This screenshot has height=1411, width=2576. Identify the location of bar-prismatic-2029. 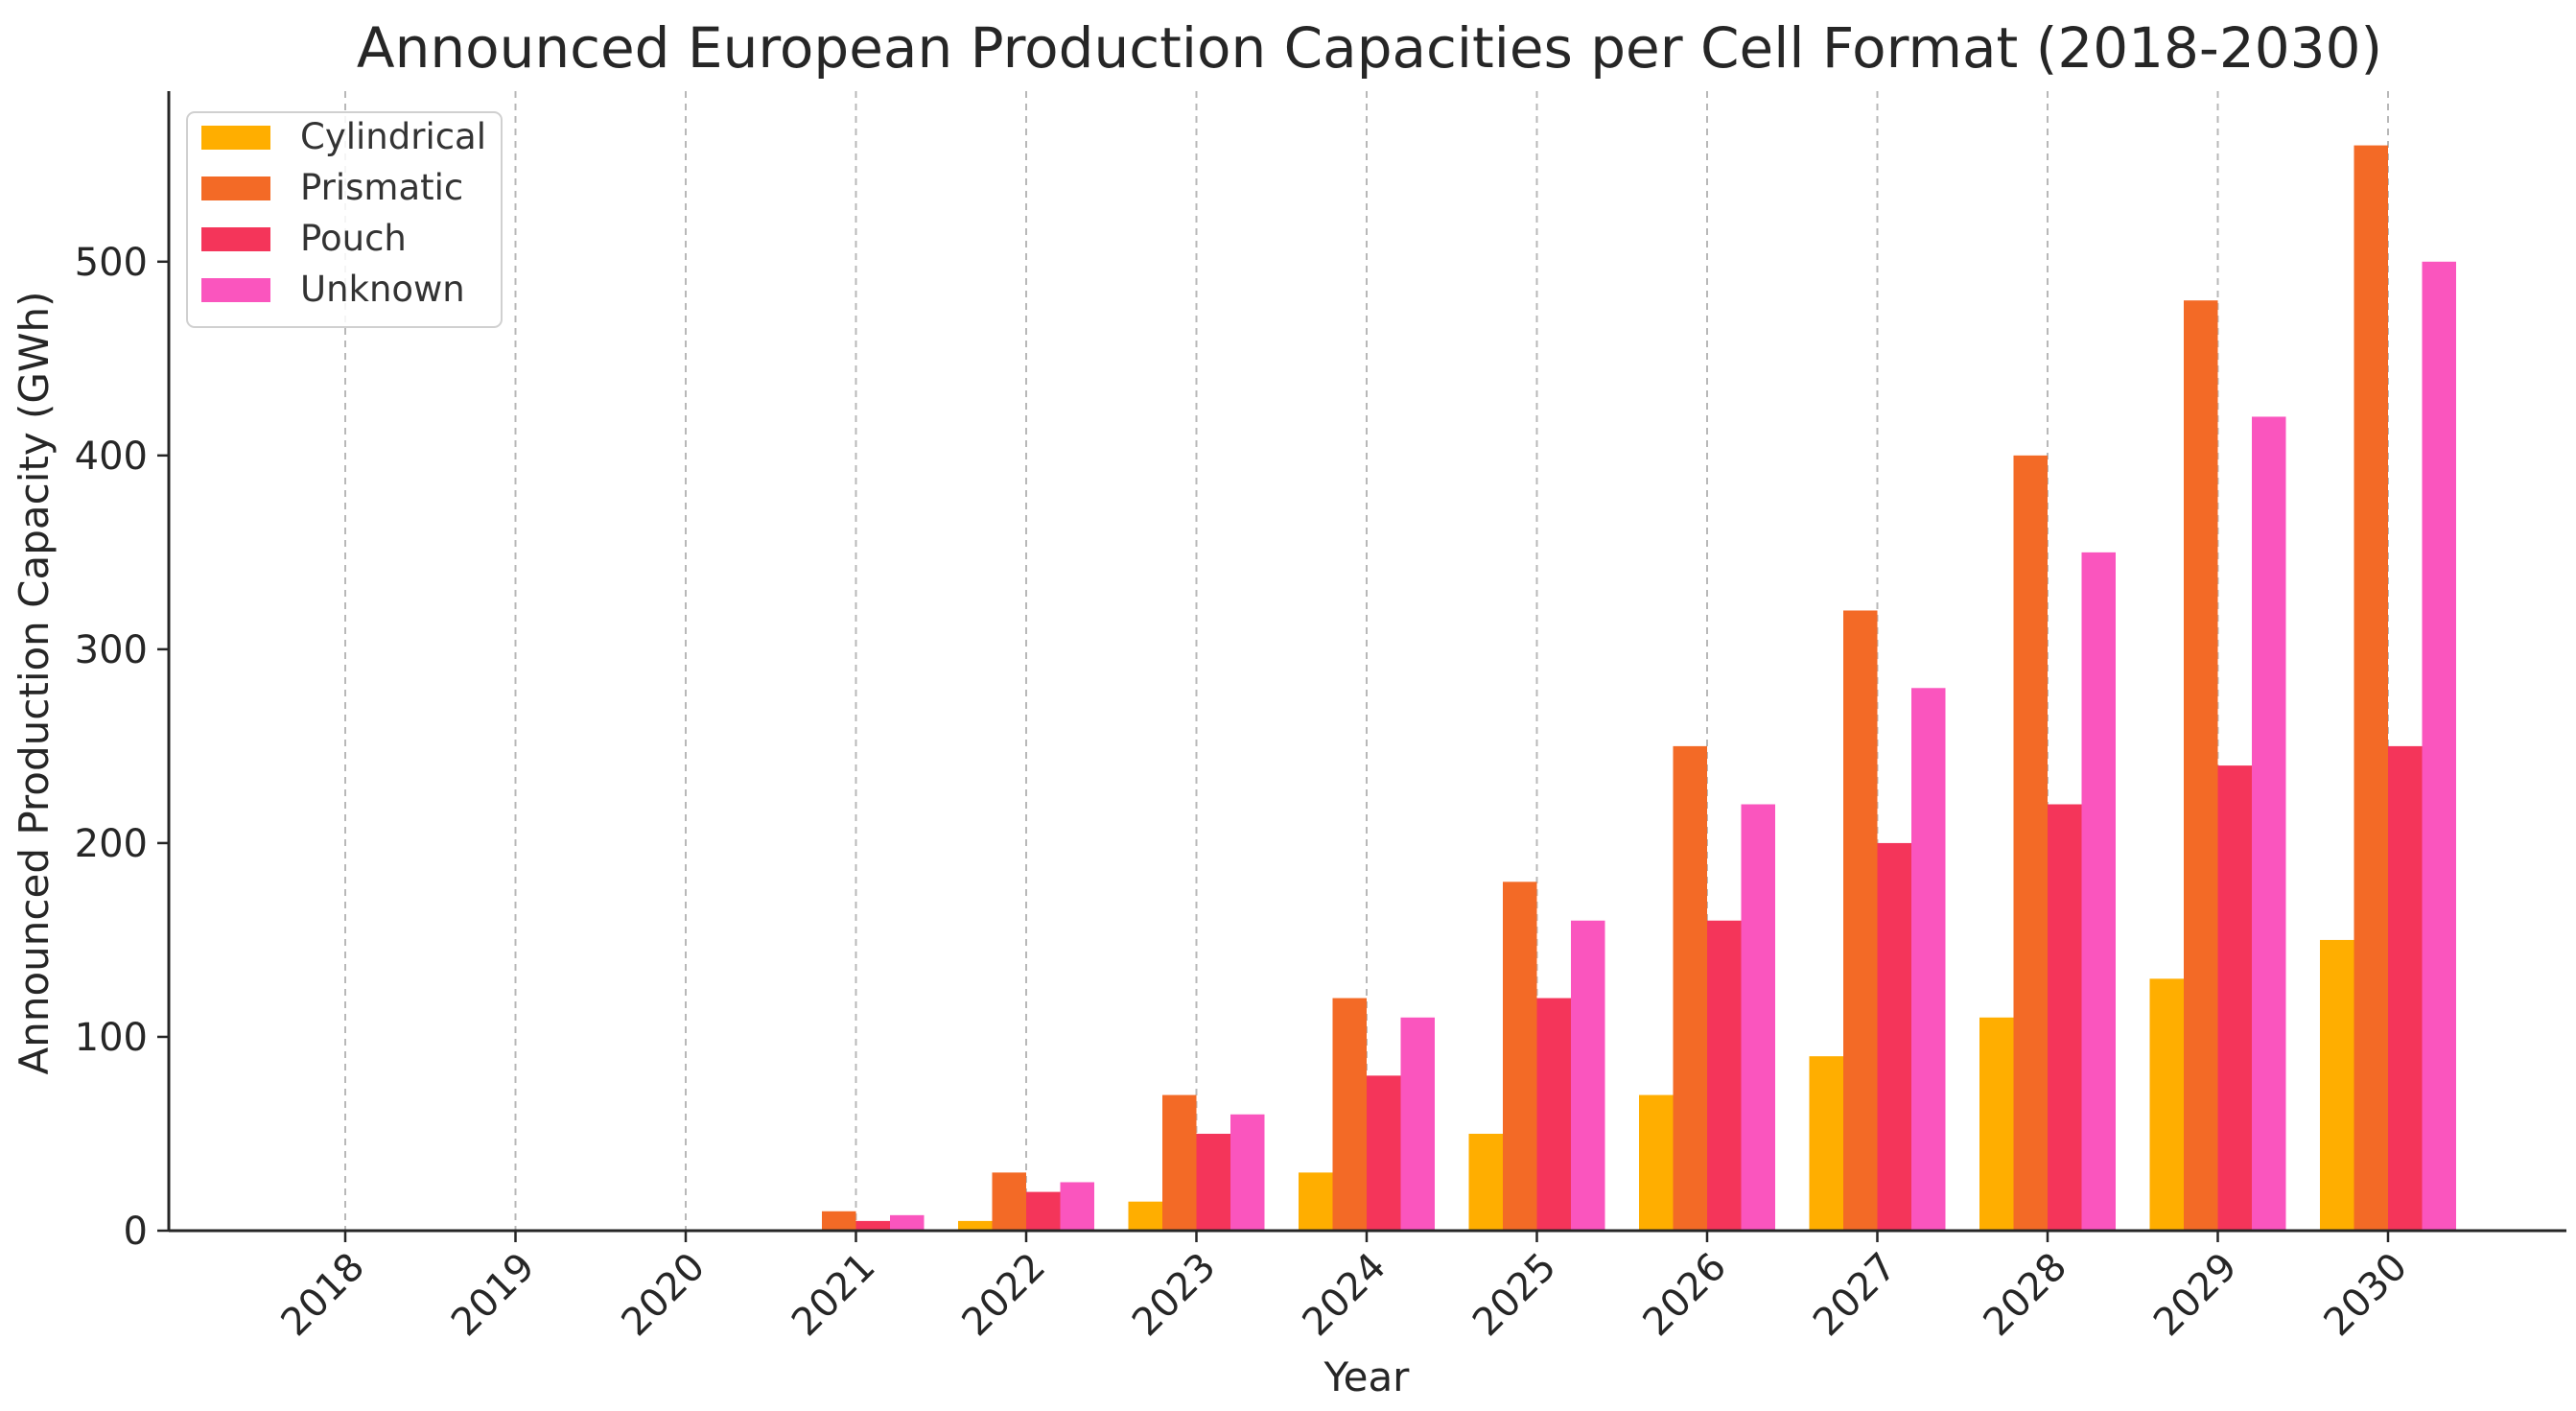
(2201, 766).